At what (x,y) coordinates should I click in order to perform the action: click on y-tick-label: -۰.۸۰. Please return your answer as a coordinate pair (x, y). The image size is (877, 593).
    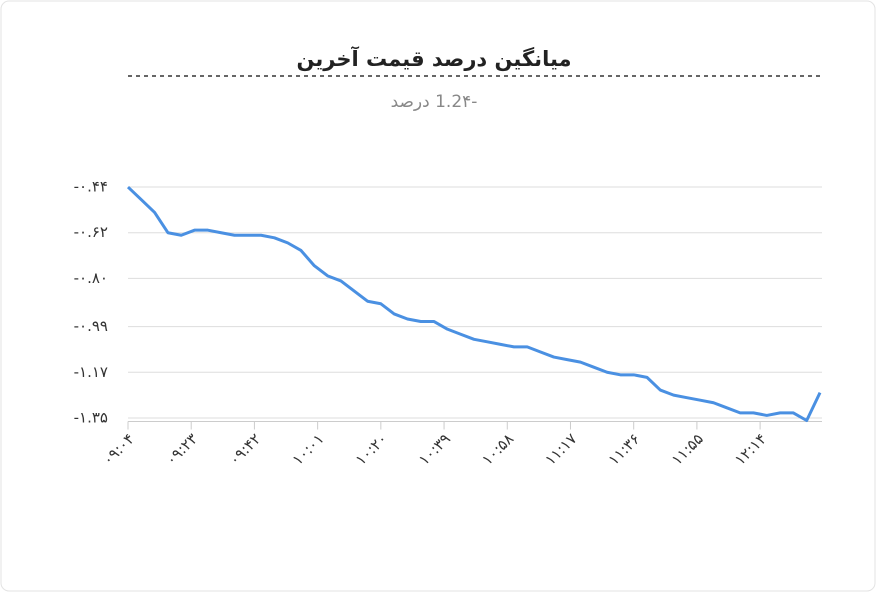
    Looking at the image, I should click on (91, 278).